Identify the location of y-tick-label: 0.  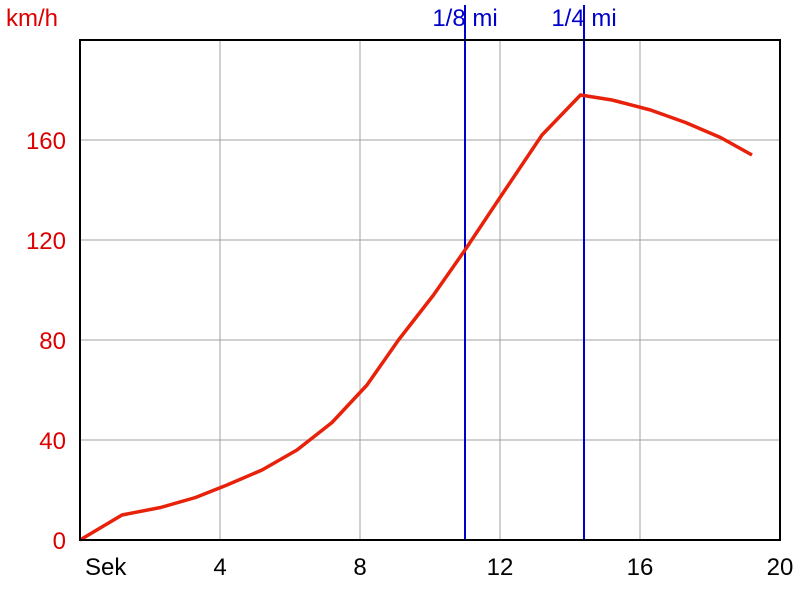
(59, 541).